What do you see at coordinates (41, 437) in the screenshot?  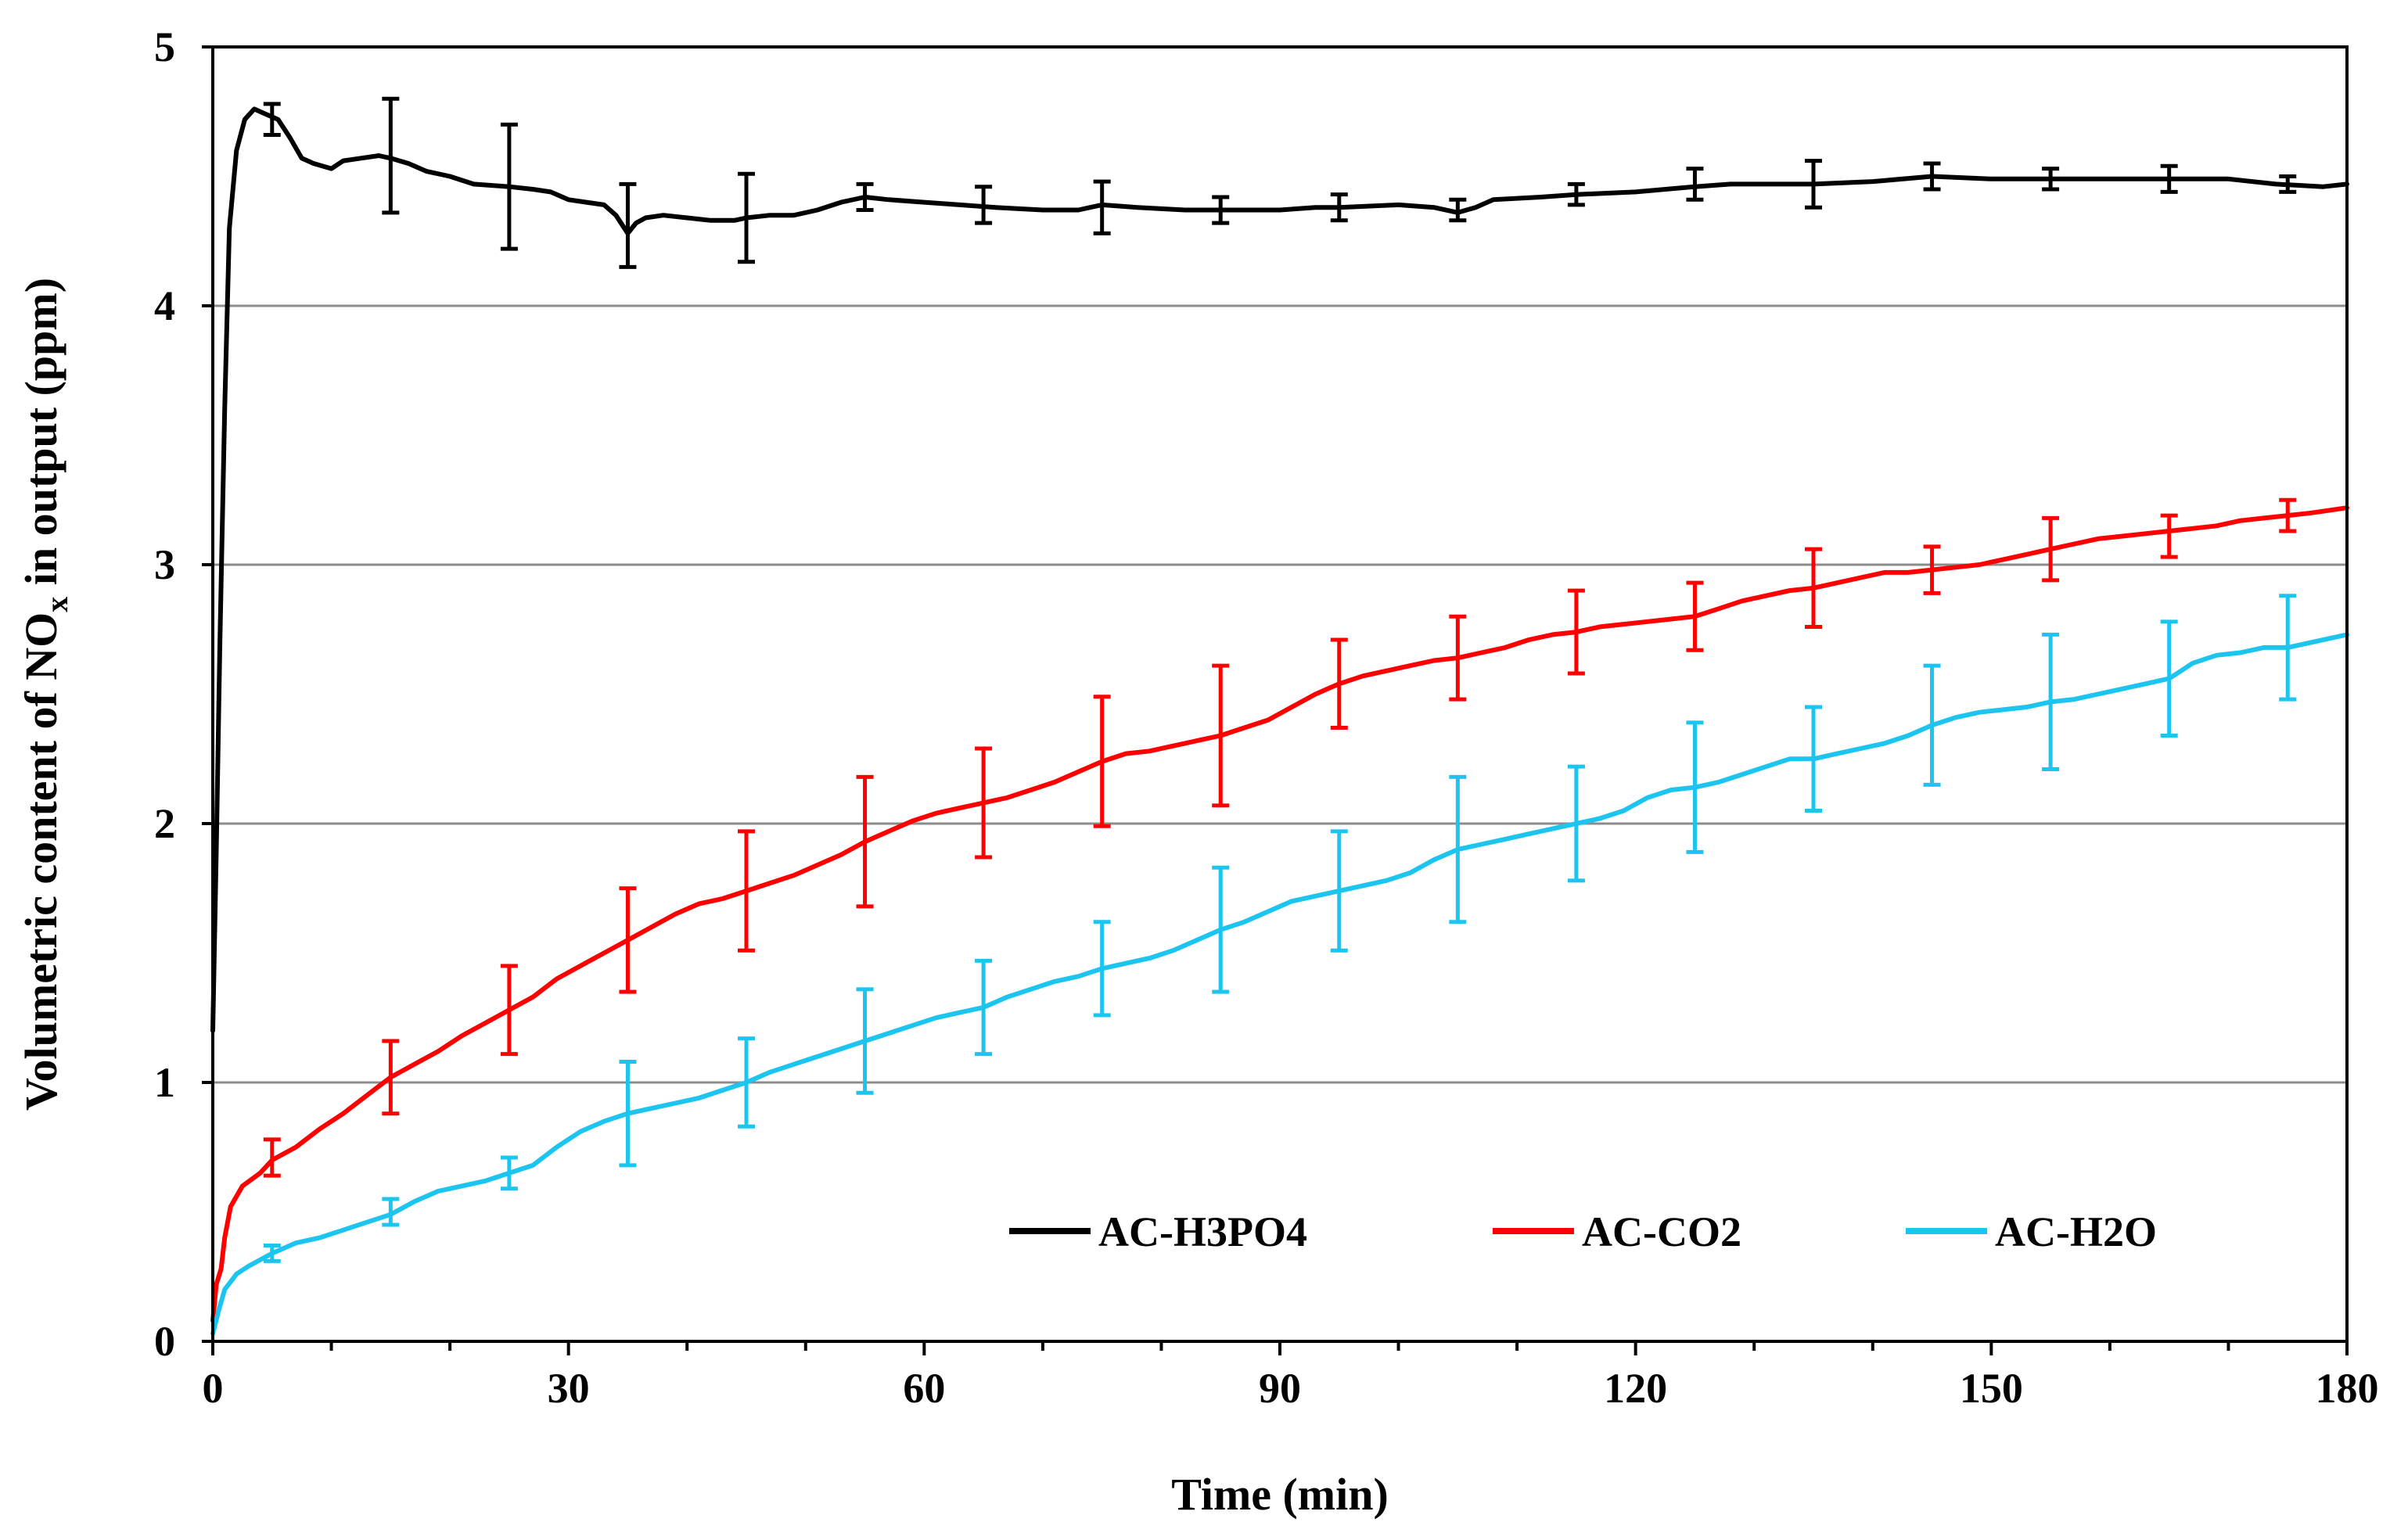 I see `y-axis-title-suffix: in output (ppm)` at bounding box center [41, 437].